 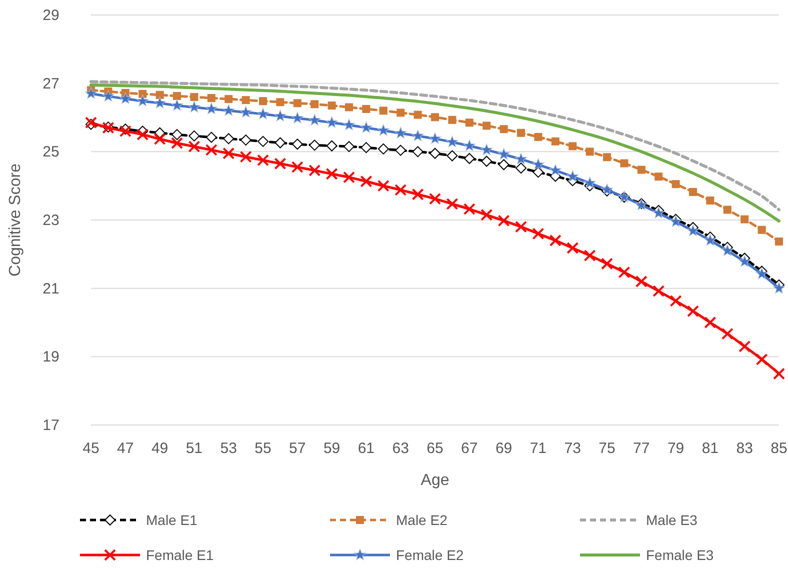 I want to click on x-tick-label: 73, so click(x=572, y=448).